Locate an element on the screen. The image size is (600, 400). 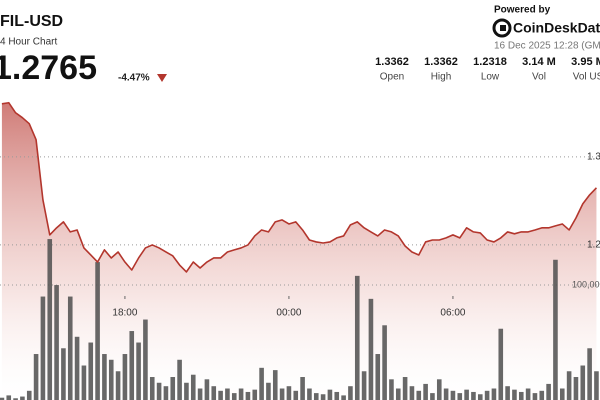
stat-label: Low is located at coordinates (490, 77).